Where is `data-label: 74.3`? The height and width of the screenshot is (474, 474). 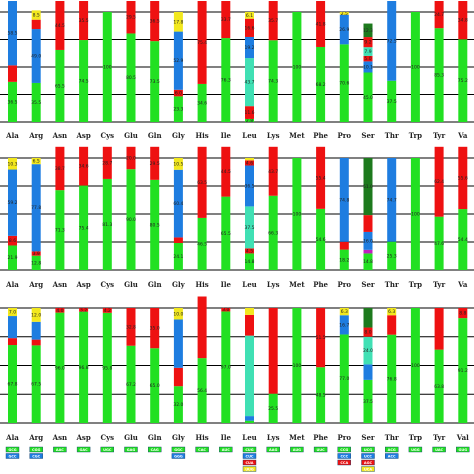
data-label: 74.3 is located at coordinates (273, 82).